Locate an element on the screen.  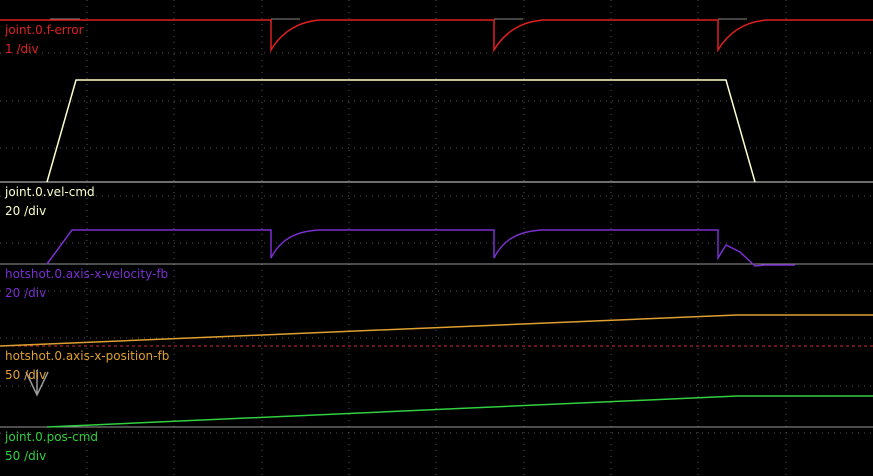
trigger-marker is located at coordinates (37, 383).